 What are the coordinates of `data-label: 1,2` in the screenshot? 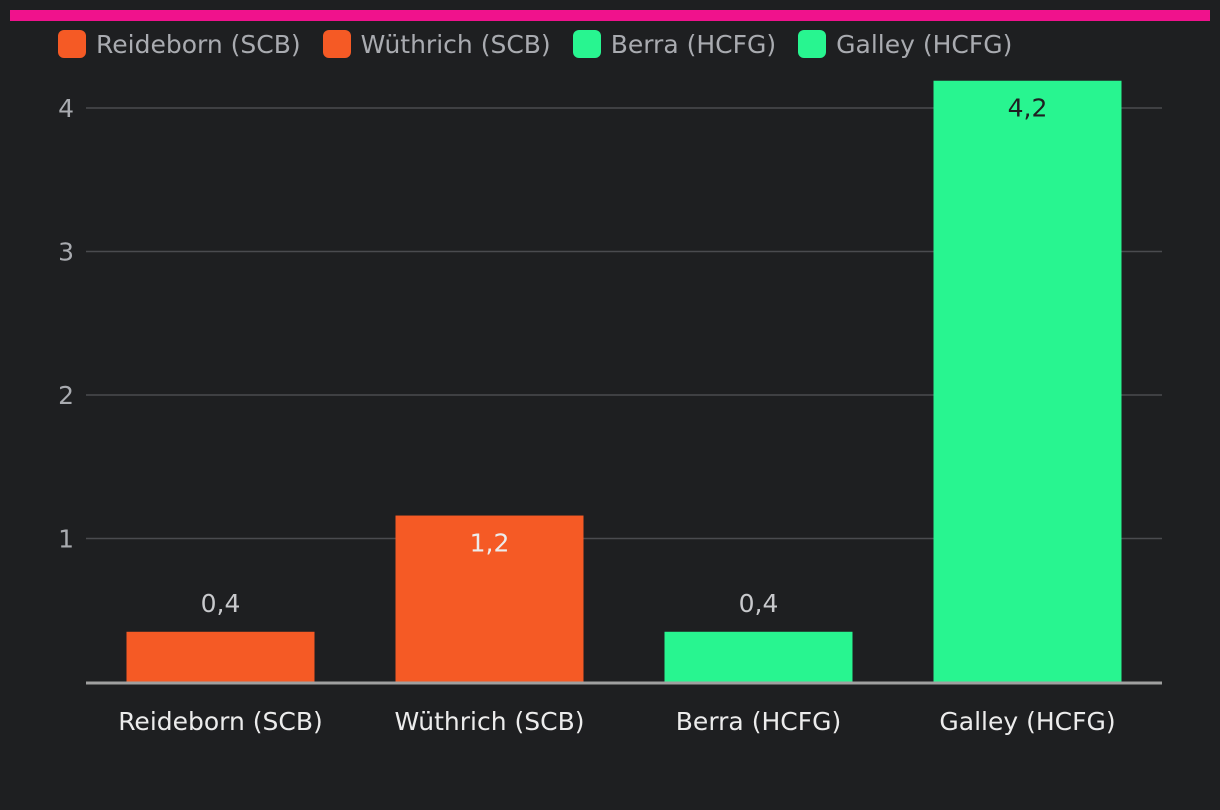 It's located at (490, 543).